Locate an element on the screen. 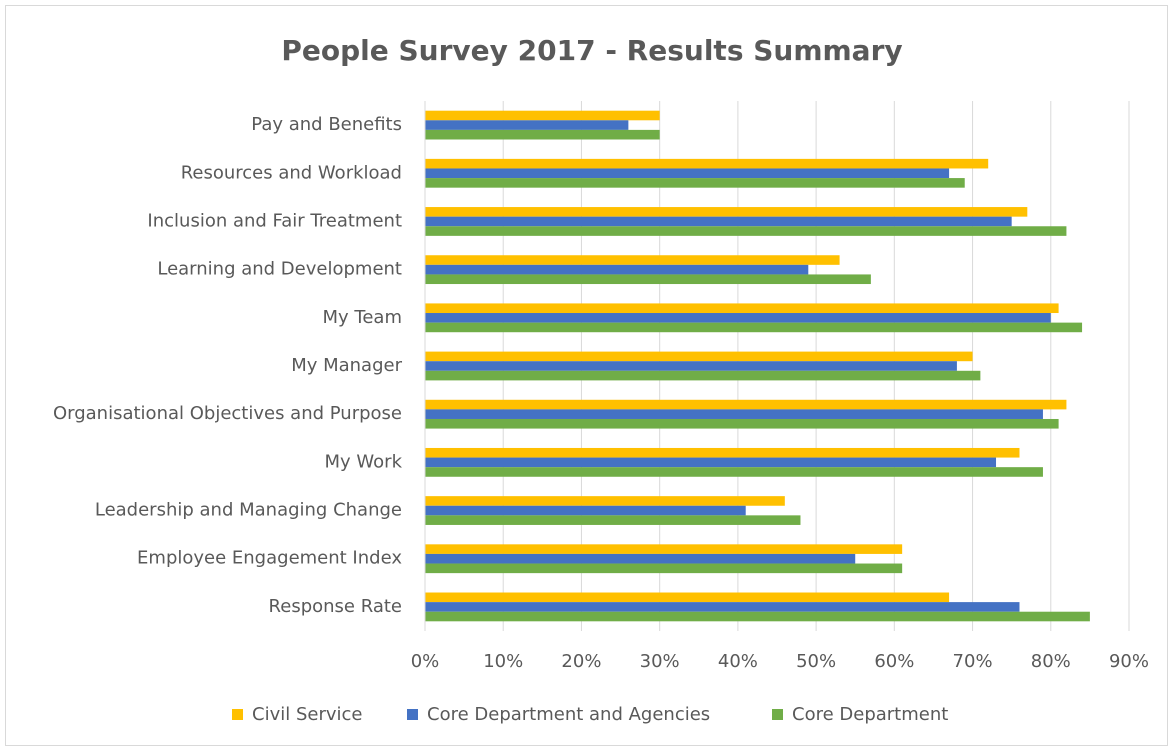  y-tick-label: My Manager is located at coordinates (346, 365).